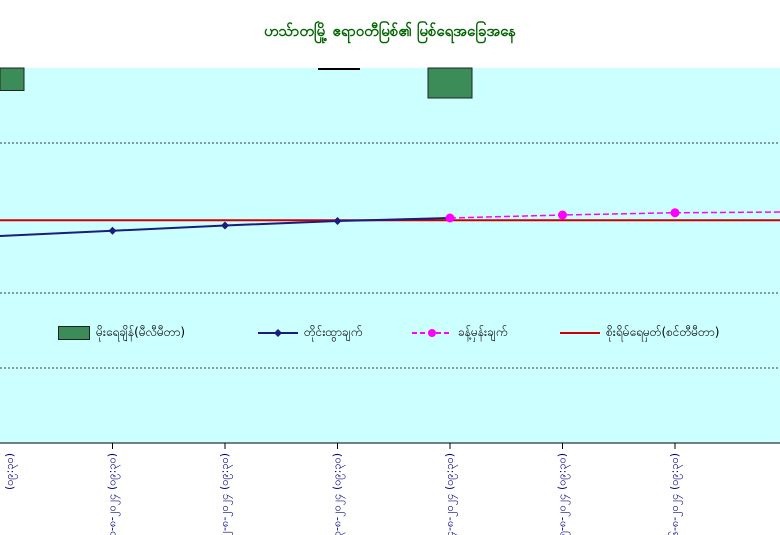 The width and height of the screenshot is (780, 535). Describe the element at coordinates (333, 332) in the screenshot. I see `legend-observed-label: တိုင်းထွာချက်` at that location.